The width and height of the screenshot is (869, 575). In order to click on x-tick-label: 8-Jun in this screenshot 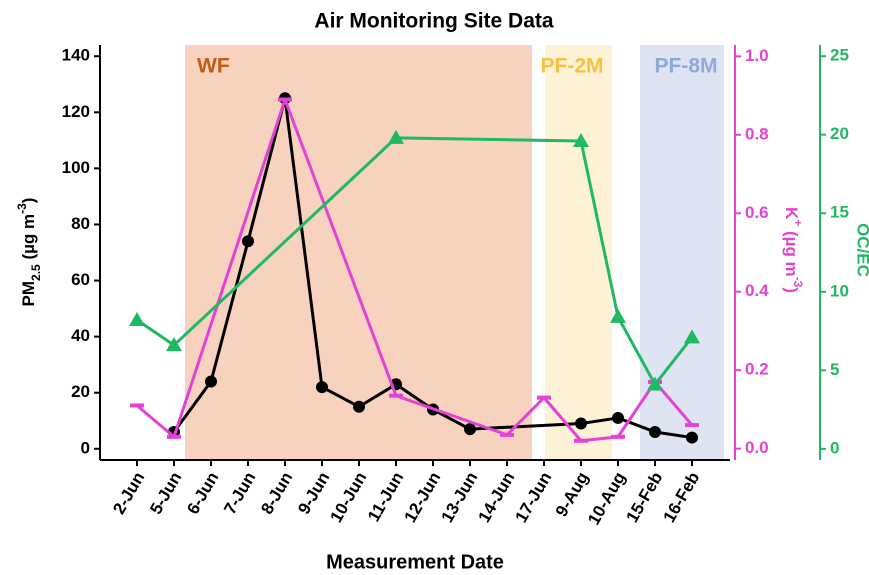, I will do `click(276, 493)`.